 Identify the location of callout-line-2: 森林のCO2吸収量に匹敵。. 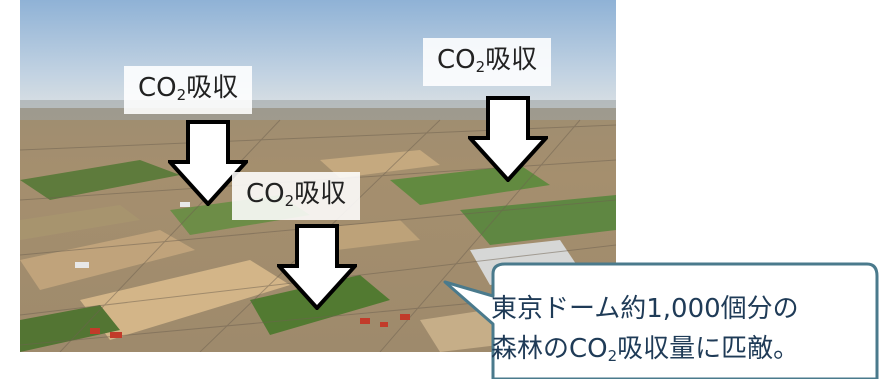
(645, 352).